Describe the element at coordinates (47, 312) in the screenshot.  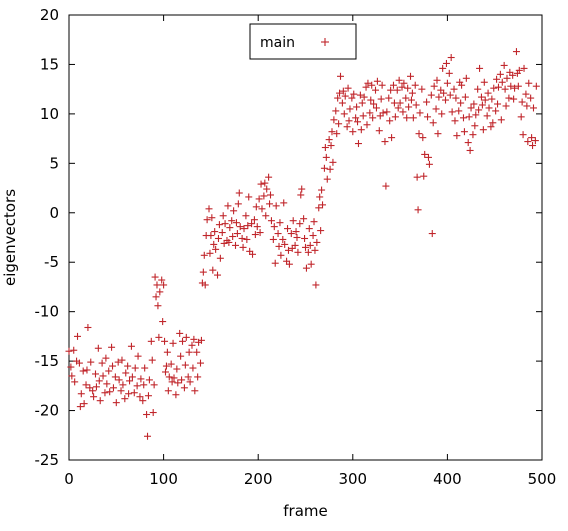
I see `y-tick-label--10: -10` at that location.